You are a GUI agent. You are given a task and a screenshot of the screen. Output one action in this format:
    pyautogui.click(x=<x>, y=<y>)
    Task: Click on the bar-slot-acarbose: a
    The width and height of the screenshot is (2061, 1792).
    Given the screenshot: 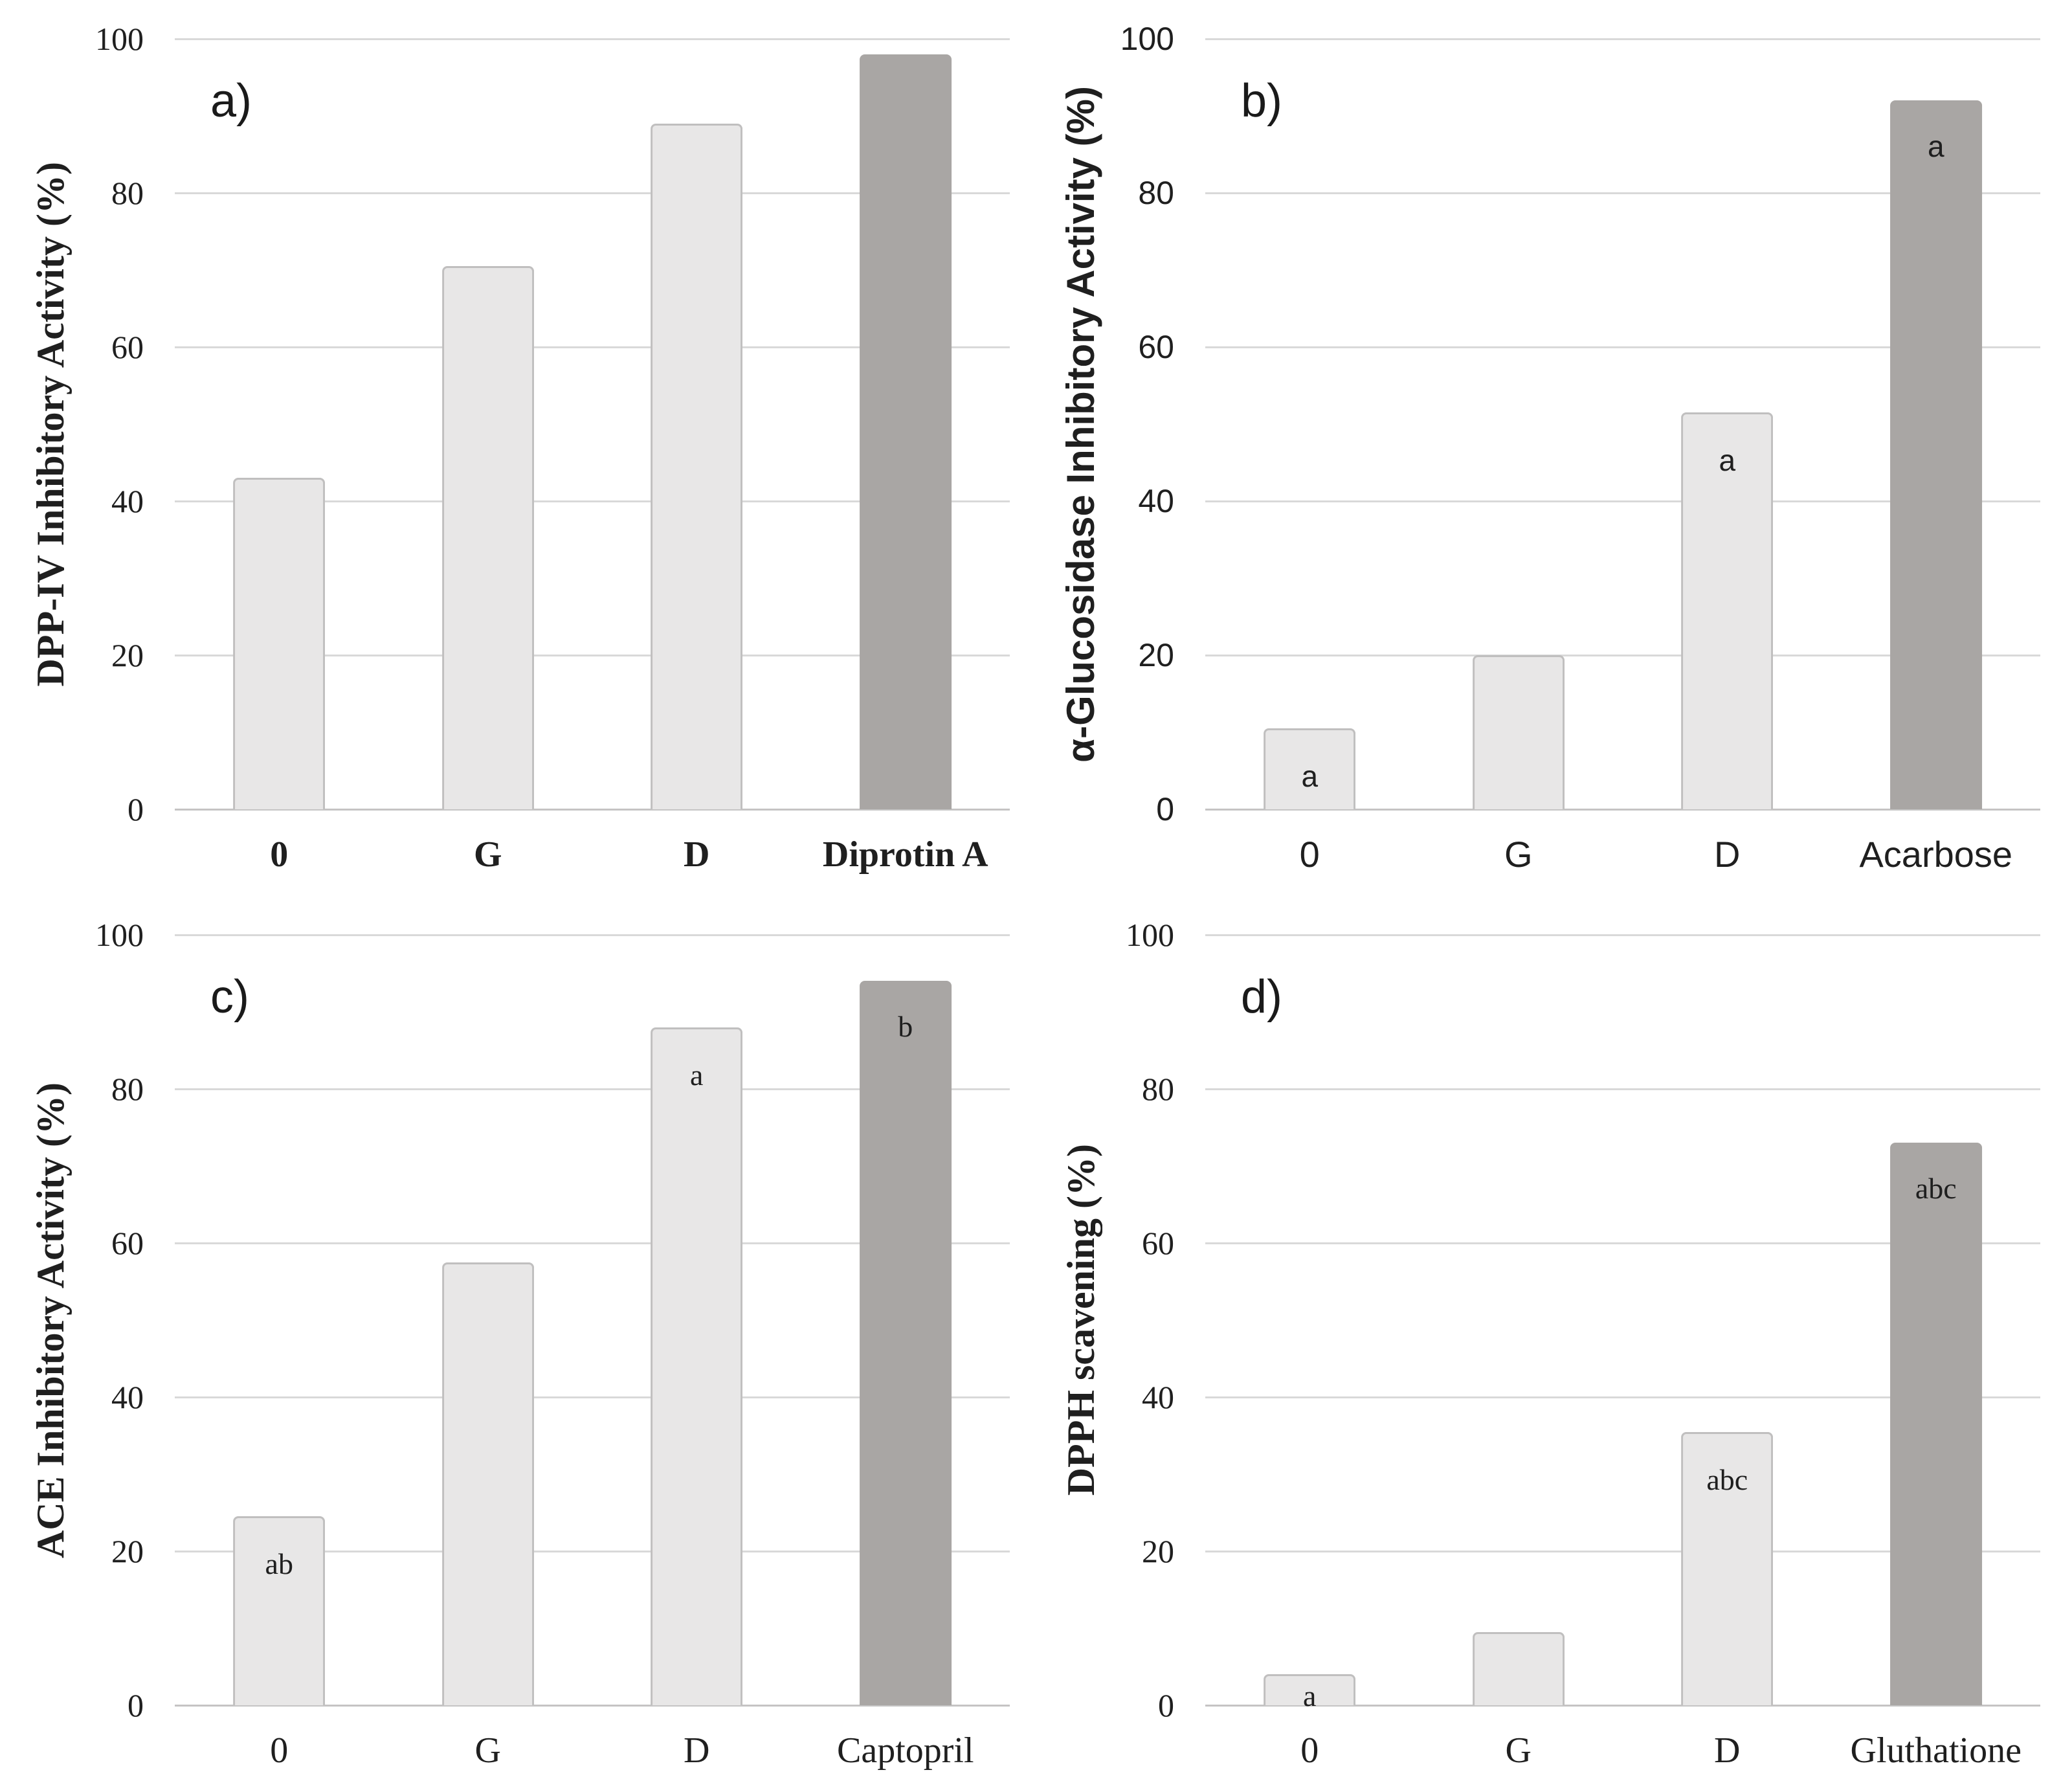 What is the action you would take?
    pyautogui.click(x=1937, y=424)
    